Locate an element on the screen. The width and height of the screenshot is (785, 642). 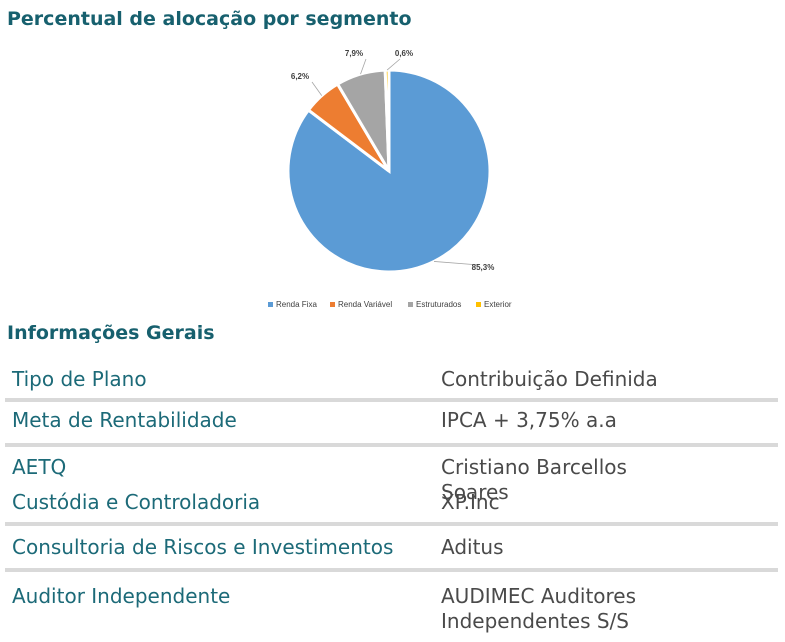
cell-value: AUDIMEC Auditores Independentes S/S is located at coordinates (539, 608).